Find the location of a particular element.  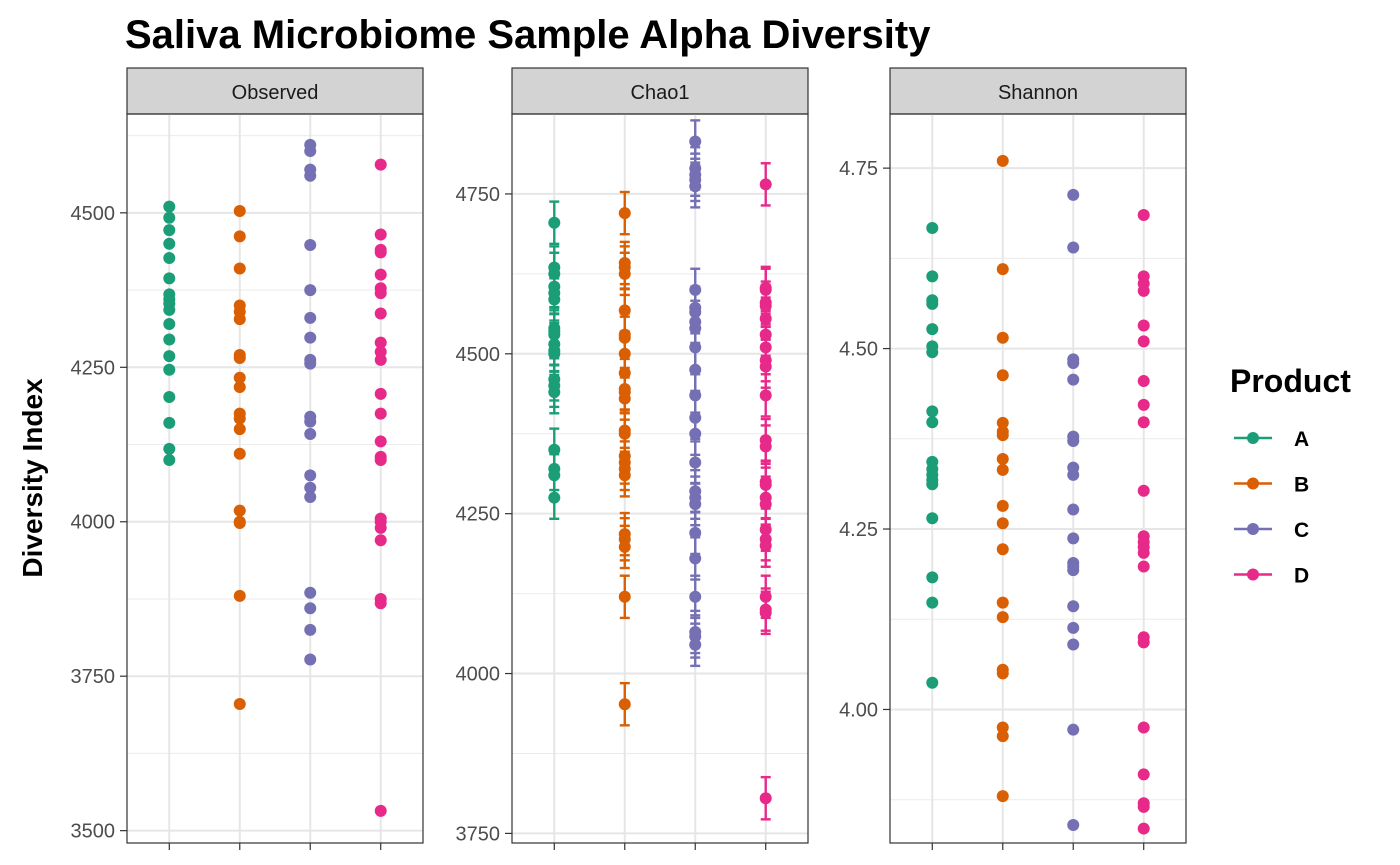

series-D is located at coordinates (380, 487).